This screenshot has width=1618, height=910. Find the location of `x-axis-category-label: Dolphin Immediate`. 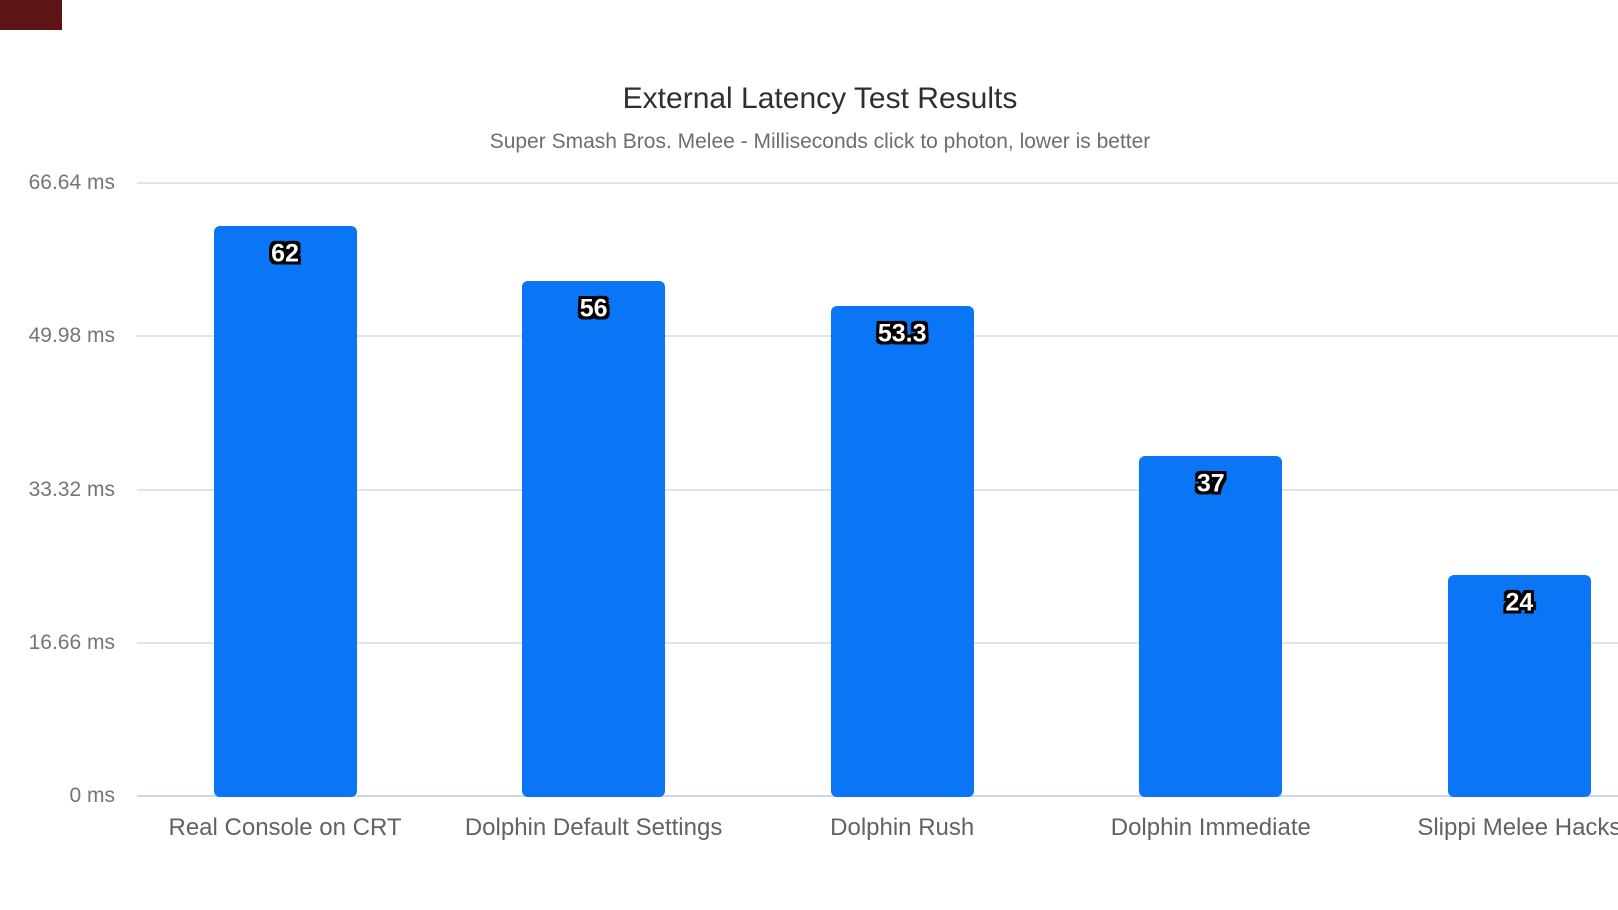

x-axis-category-label: Dolphin Immediate is located at coordinates (1210, 827).